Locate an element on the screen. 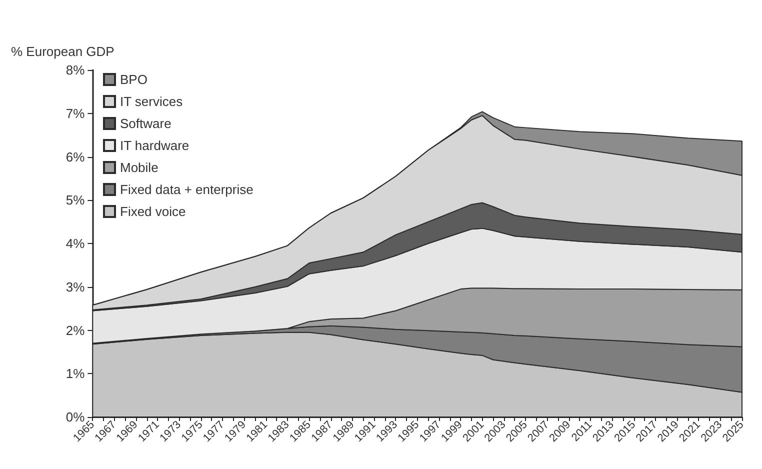 The width and height of the screenshot is (762, 469). legend-label: Mobile is located at coordinates (139, 167).